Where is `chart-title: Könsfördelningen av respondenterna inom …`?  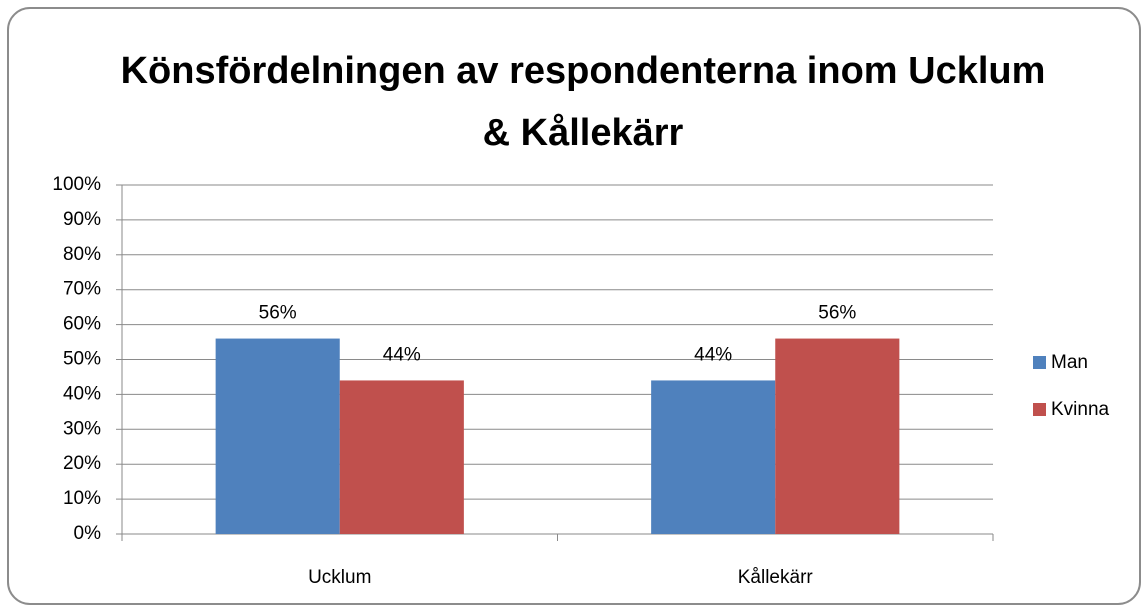 chart-title: Könsfördelningen av respondenterna inom … is located at coordinates (583, 102).